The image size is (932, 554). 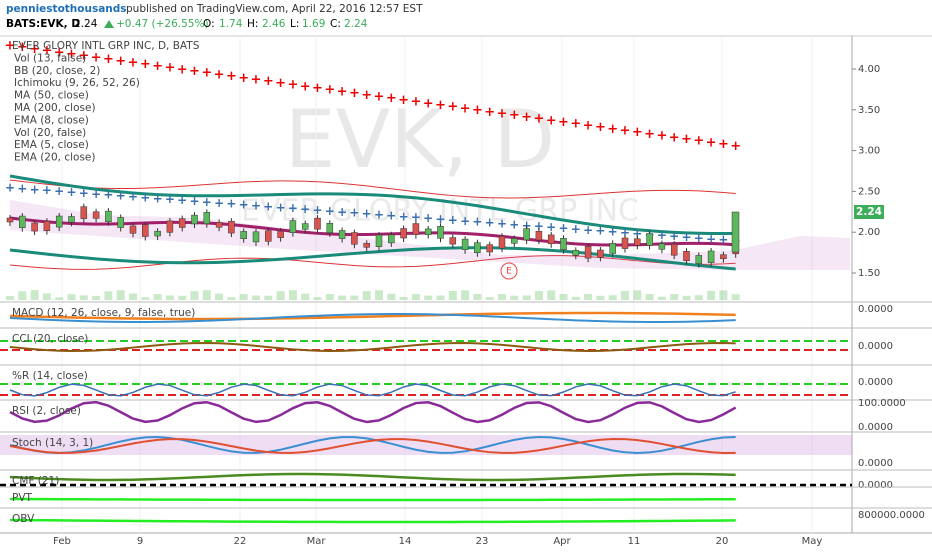 I want to click on symbol-low-label: L:, so click(x=294, y=24).